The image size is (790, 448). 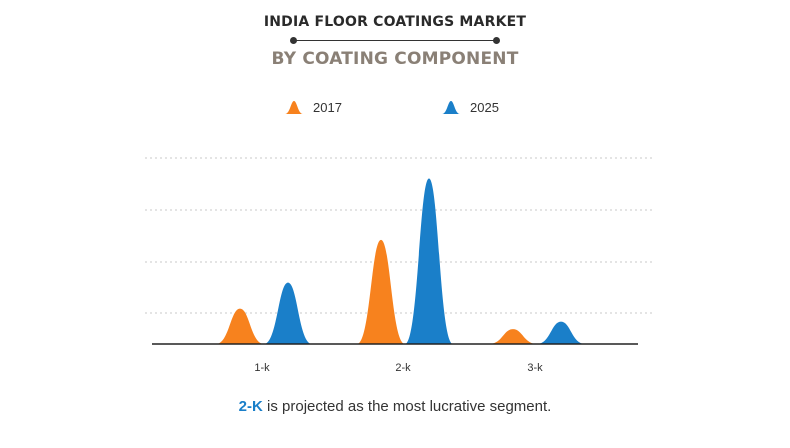 What do you see at coordinates (513, 336) in the screenshot?
I see `peak-2017-3-k` at bounding box center [513, 336].